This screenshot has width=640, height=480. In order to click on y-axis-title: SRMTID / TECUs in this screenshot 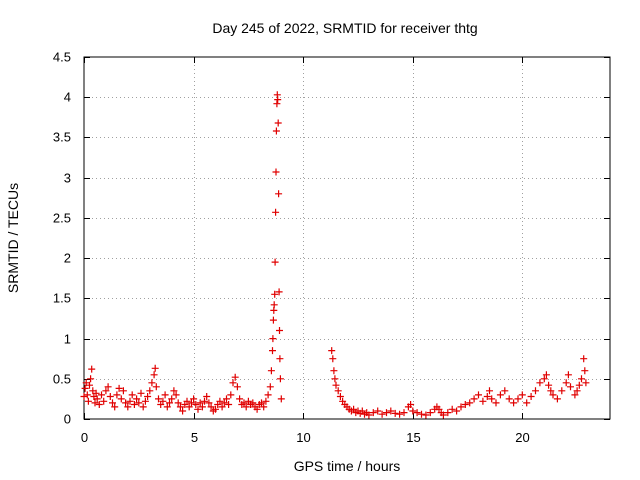, I will do `click(13, 238)`.